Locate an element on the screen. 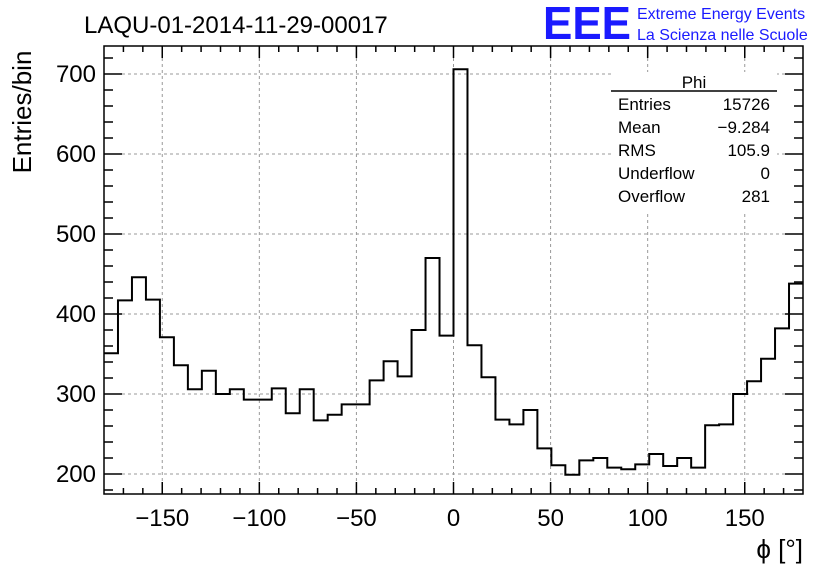 This screenshot has width=836, height=572. stats-row-label: Underflow is located at coordinates (656, 173).